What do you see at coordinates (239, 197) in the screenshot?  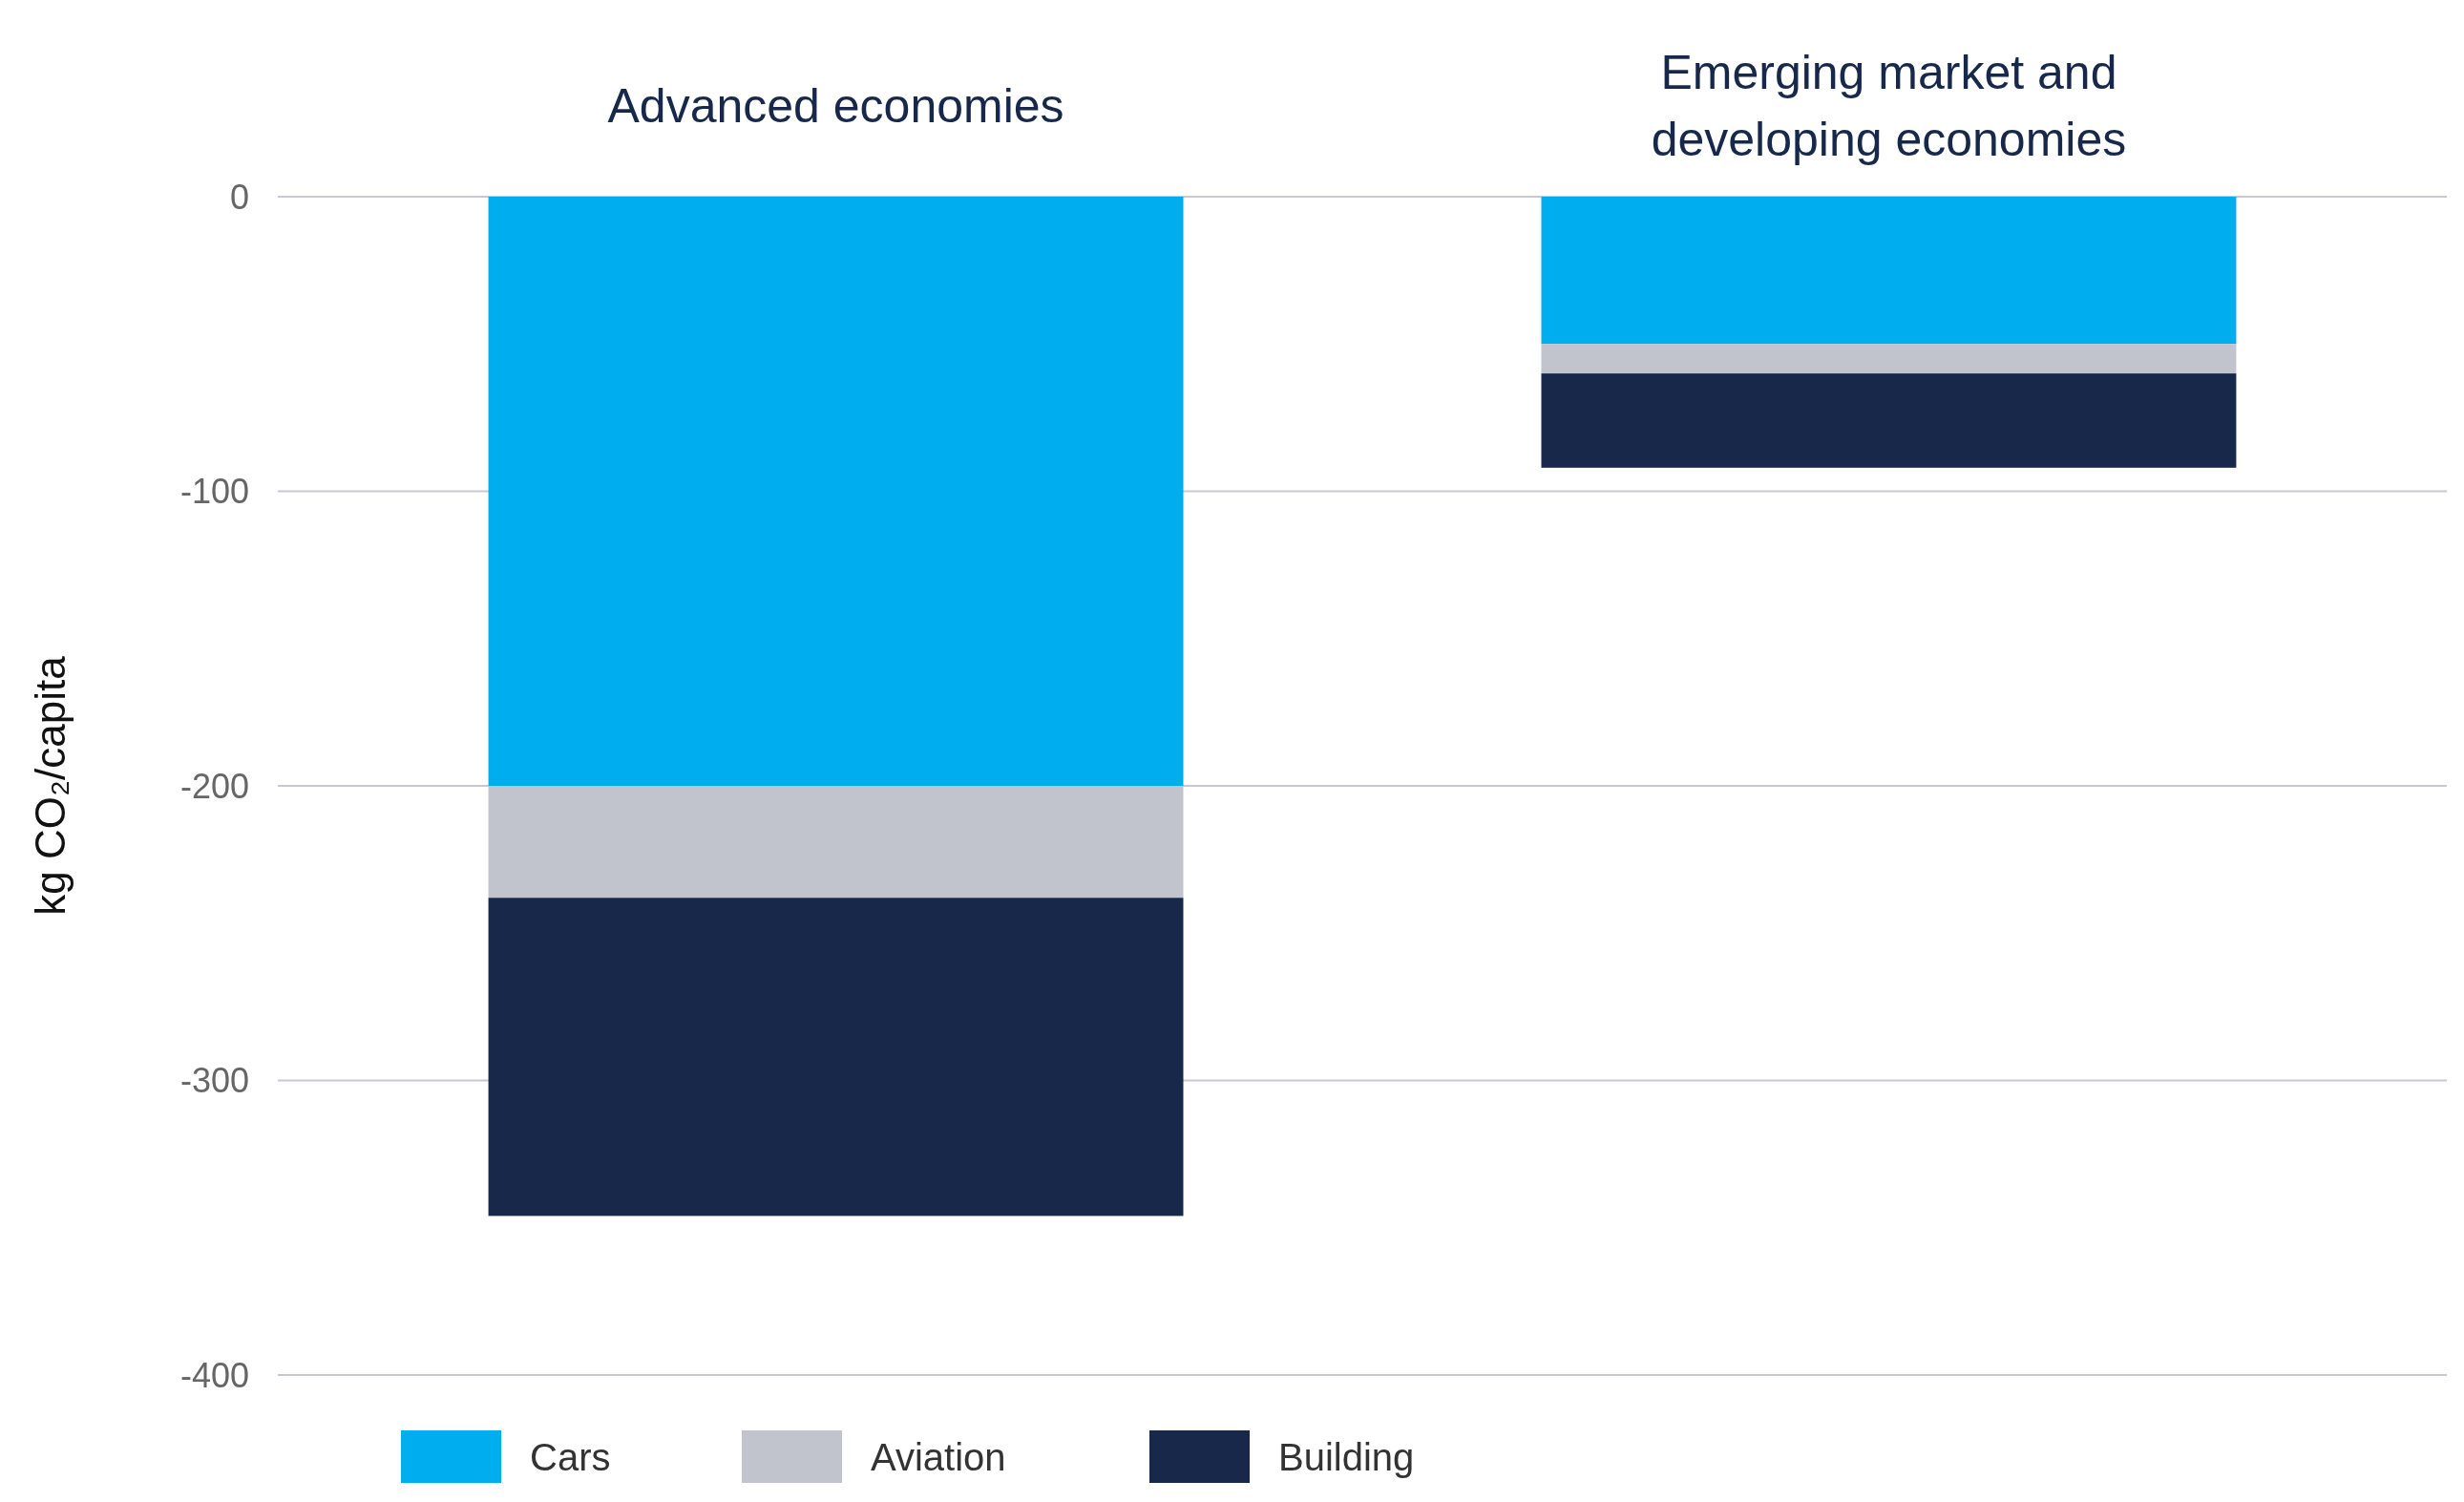 I see `y-tick-label: 0` at bounding box center [239, 197].